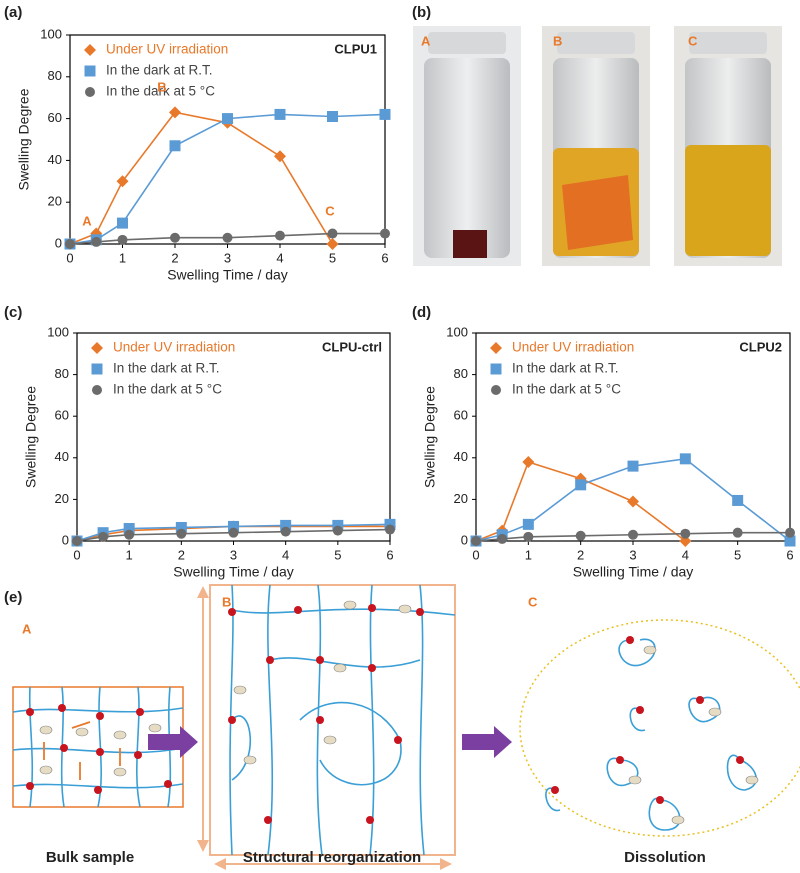 This screenshot has width=800, height=873. Describe the element at coordinates (13, 597) in the screenshot. I see `panel-label: (e)` at that location.